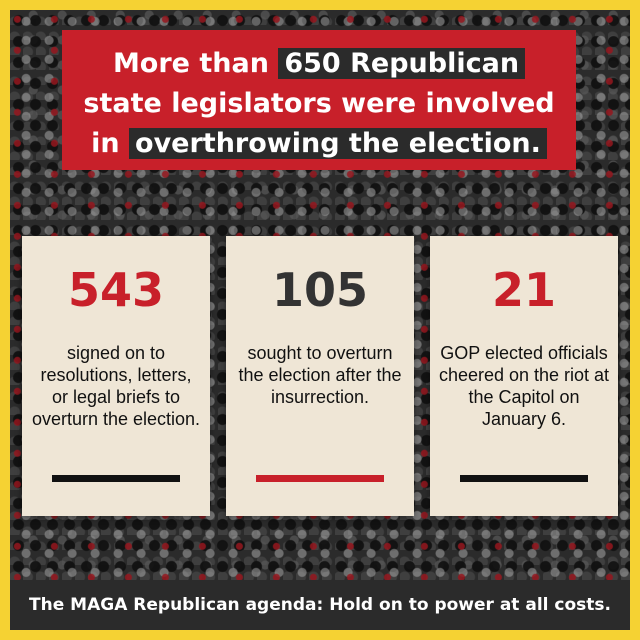 This screenshot has height=640, width=640. I want to click on headline-highlight-650: 650 Republican, so click(402, 63).